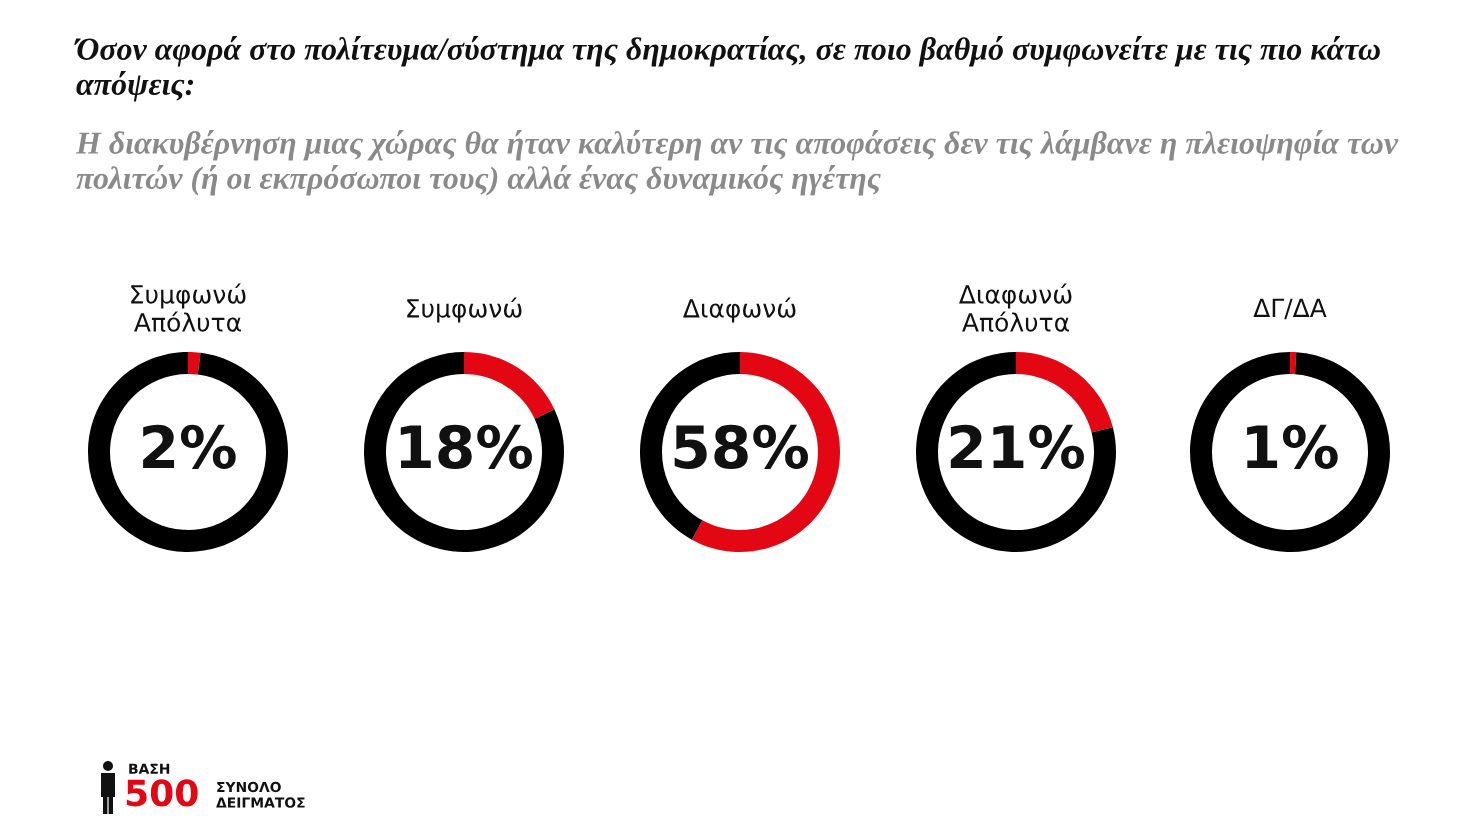  What do you see at coordinates (1017, 446) in the screenshot?
I see `data-label: 21%` at bounding box center [1017, 446].